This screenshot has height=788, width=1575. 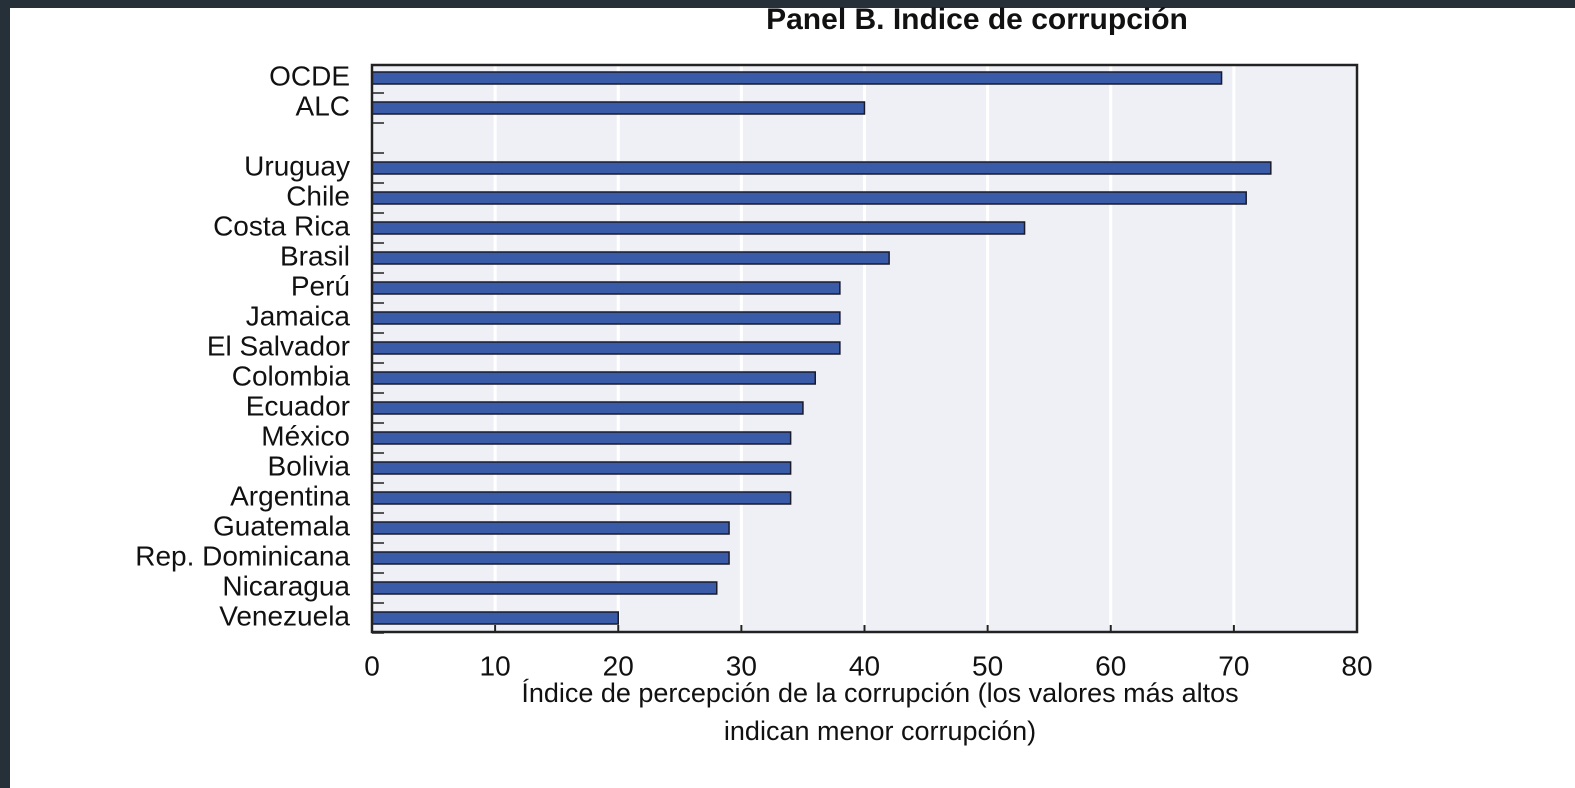 What do you see at coordinates (305, 435) in the screenshot?
I see `y-tick-label: México` at bounding box center [305, 435].